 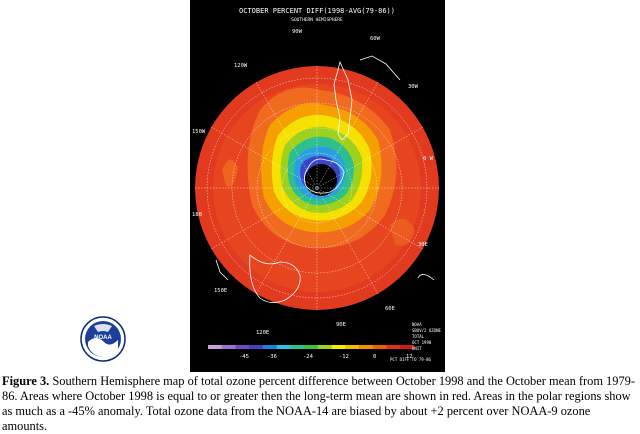 I want to click on lon-label-180: 180, so click(x=197, y=215).